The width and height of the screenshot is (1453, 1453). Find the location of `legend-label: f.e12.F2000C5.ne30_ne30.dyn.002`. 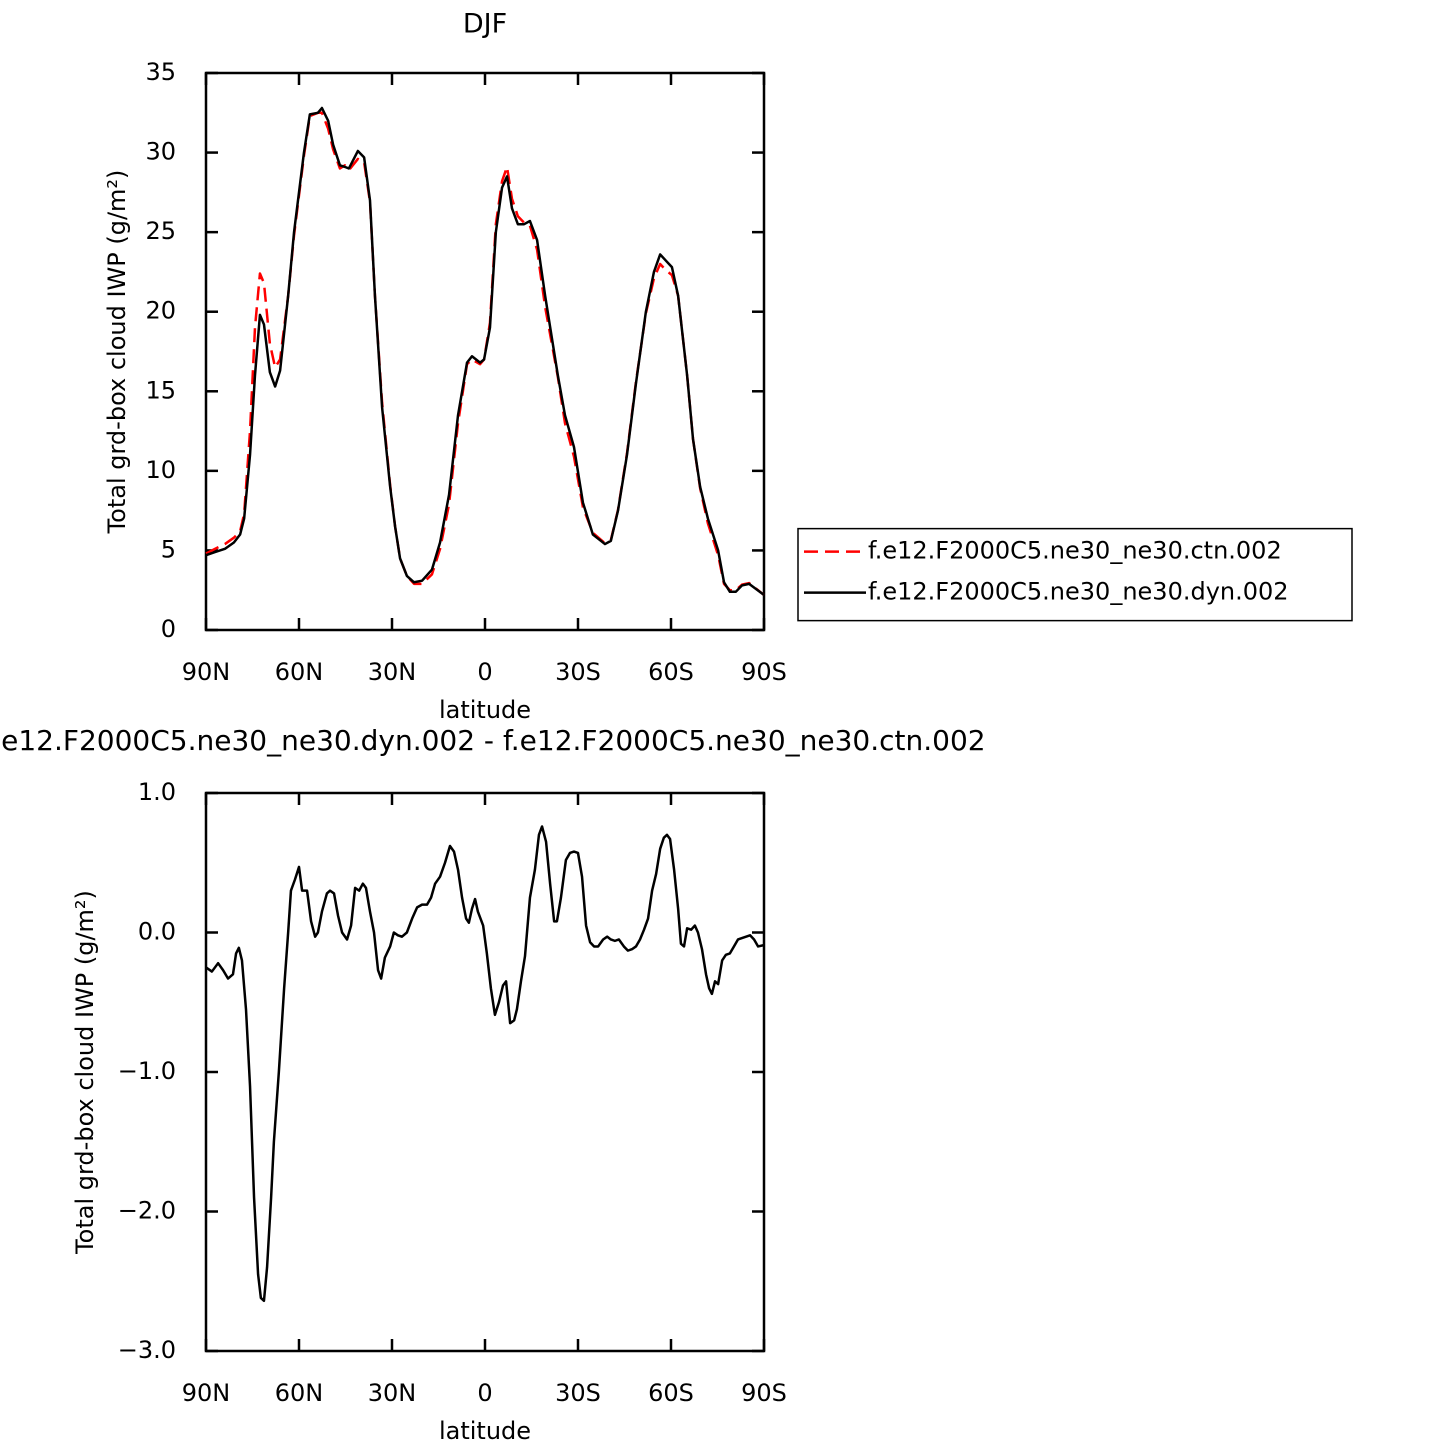

legend-label: f.e12.F2000C5.ne30_ne30.dyn.002 is located at coordinates (1078, 592).